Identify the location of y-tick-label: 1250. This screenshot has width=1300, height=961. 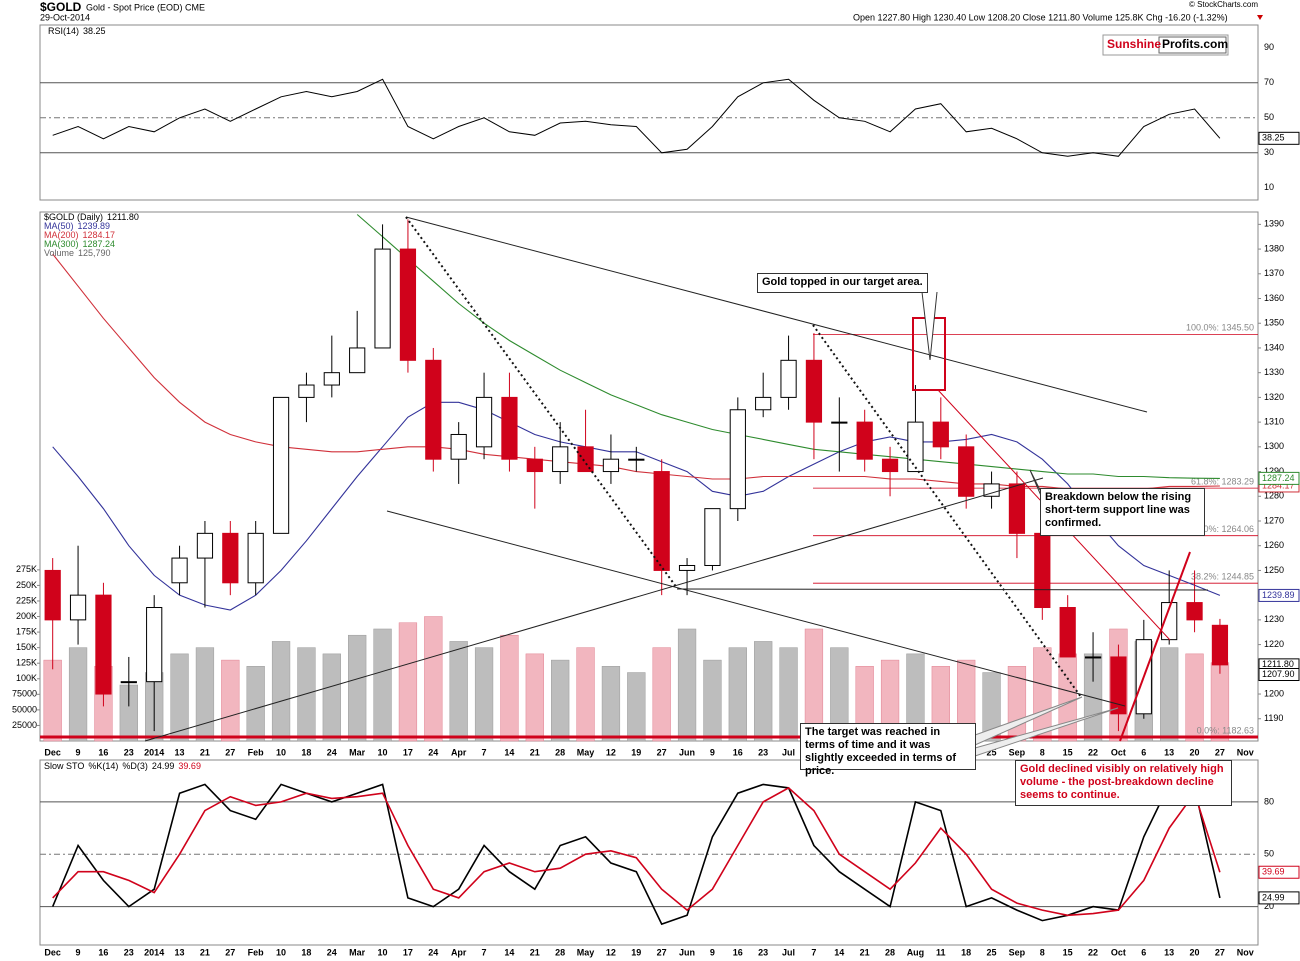
(1274, 570).